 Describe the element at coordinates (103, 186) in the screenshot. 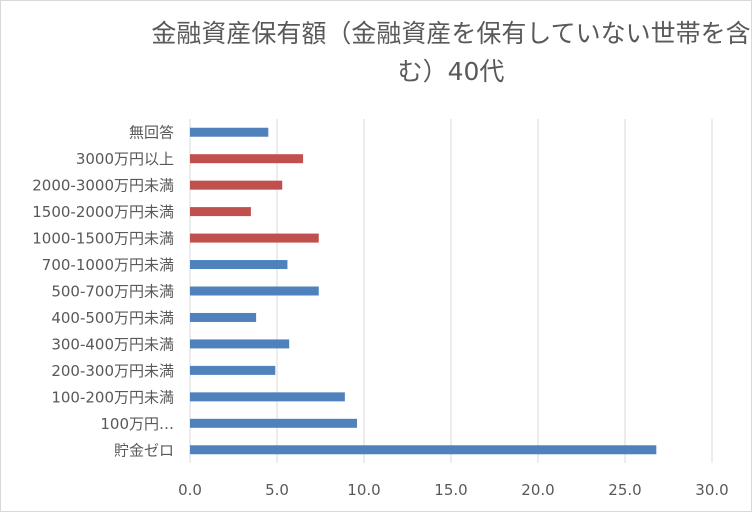

I see `y-tick-label: 2000-3000万円未満` at that location.